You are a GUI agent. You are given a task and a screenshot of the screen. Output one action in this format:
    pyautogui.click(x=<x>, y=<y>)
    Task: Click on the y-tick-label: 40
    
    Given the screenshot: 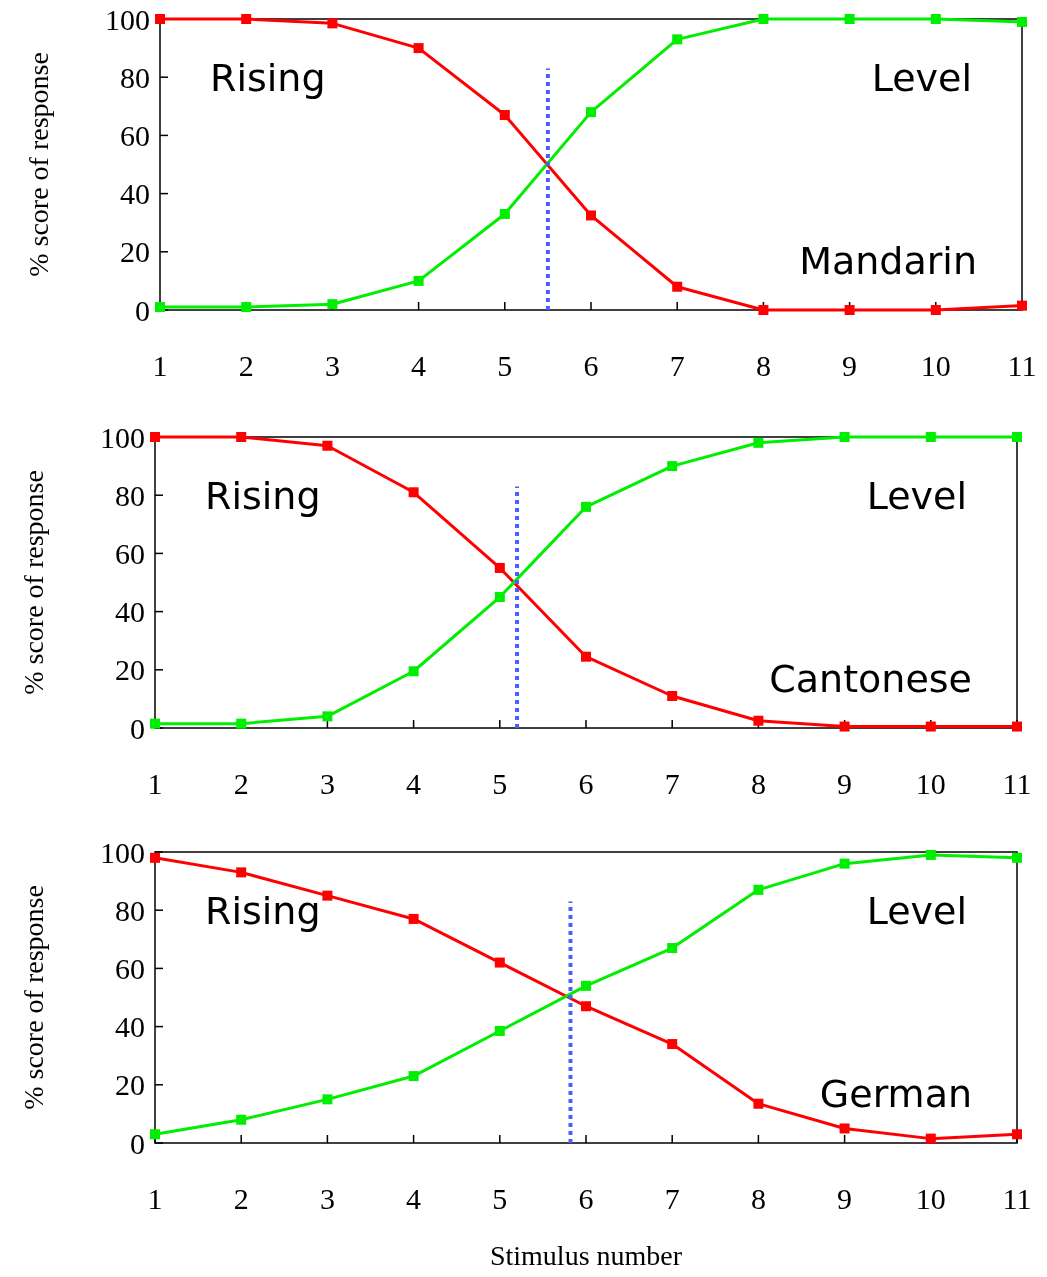 What is the action you would take?
    pyautogui.click(x=130, y=1027)
    